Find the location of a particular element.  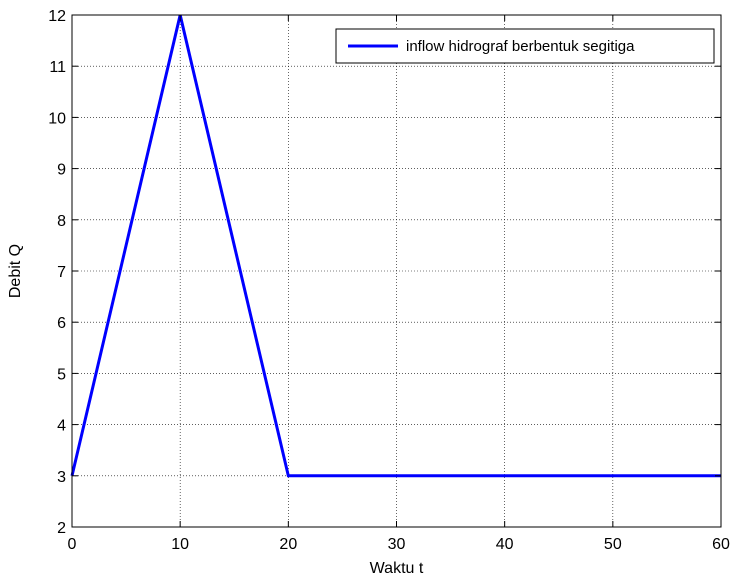

x-axis-label: Waktu t is located at coordinates (397, 568).